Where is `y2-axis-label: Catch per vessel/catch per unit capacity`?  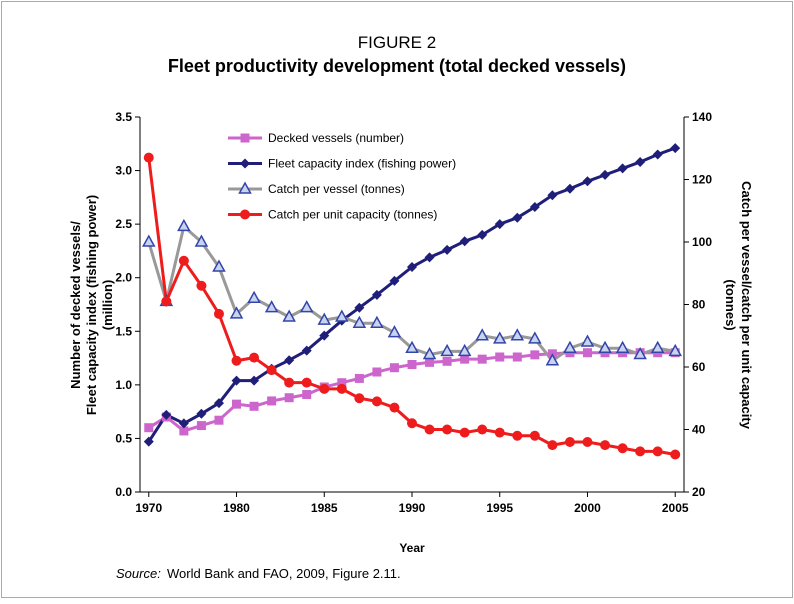 y2-axis-label: Catch per vessel/catch per unit capacity is located at coordinates (746, 305).